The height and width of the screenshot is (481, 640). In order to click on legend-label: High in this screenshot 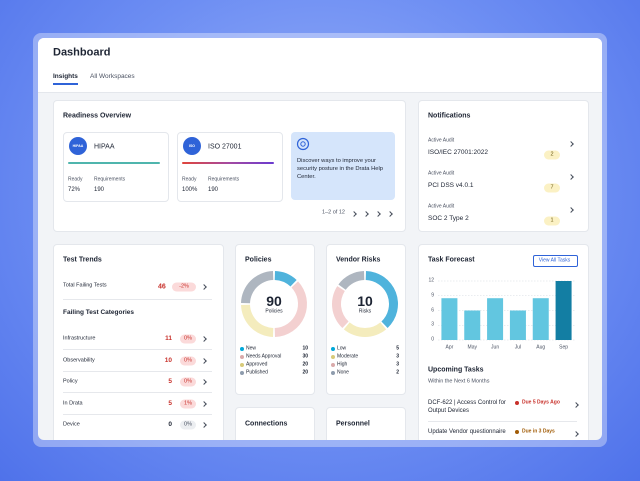, I will do `click(342, 364)`.